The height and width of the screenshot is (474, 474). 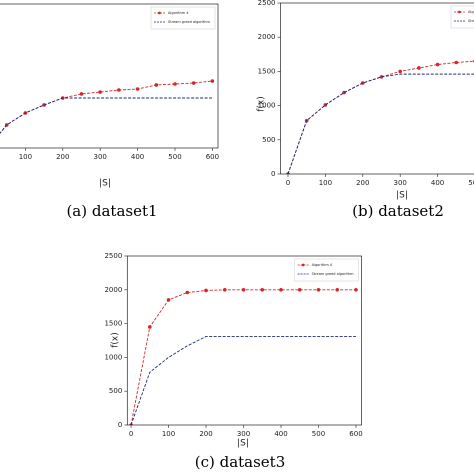 What do you see at coordinates (398, 211) in the screenshot?
I see `caption: (b) dataset2` at bounding box center [398, 211].